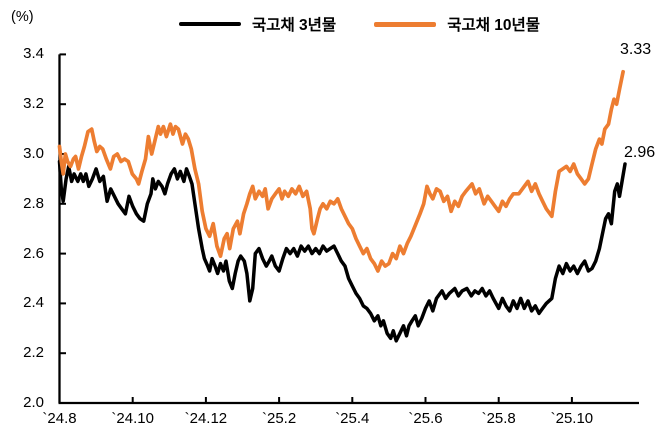  What do you see at coordinates (33, 402) in the screenshot?
I see `y-tick-label: 2.0` at bounding box center [33, 402].